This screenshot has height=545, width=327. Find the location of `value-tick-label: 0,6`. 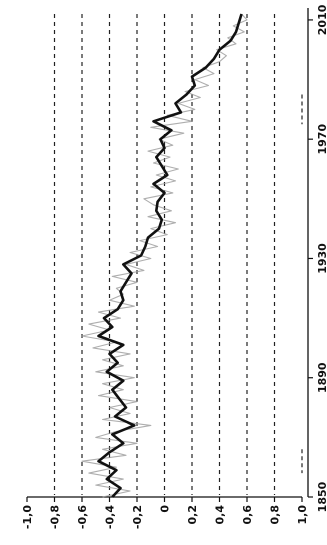

value-tick-label: 0,6 is located at coordinates (247, 515).